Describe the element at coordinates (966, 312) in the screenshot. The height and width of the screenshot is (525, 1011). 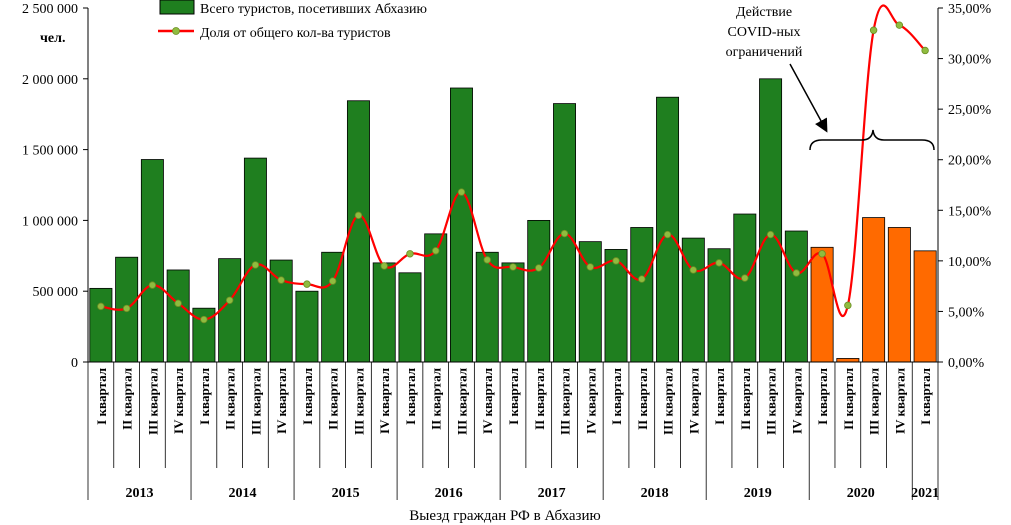
I see `y2-tick-label: 5,00%` at that location.